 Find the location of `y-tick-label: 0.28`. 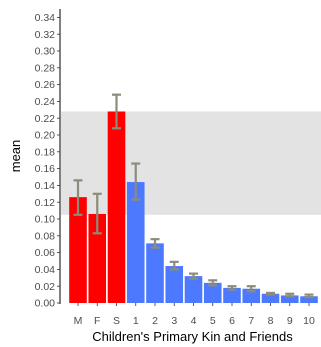

y-tick-label: 0.28 is located at coordinates (45, 68).